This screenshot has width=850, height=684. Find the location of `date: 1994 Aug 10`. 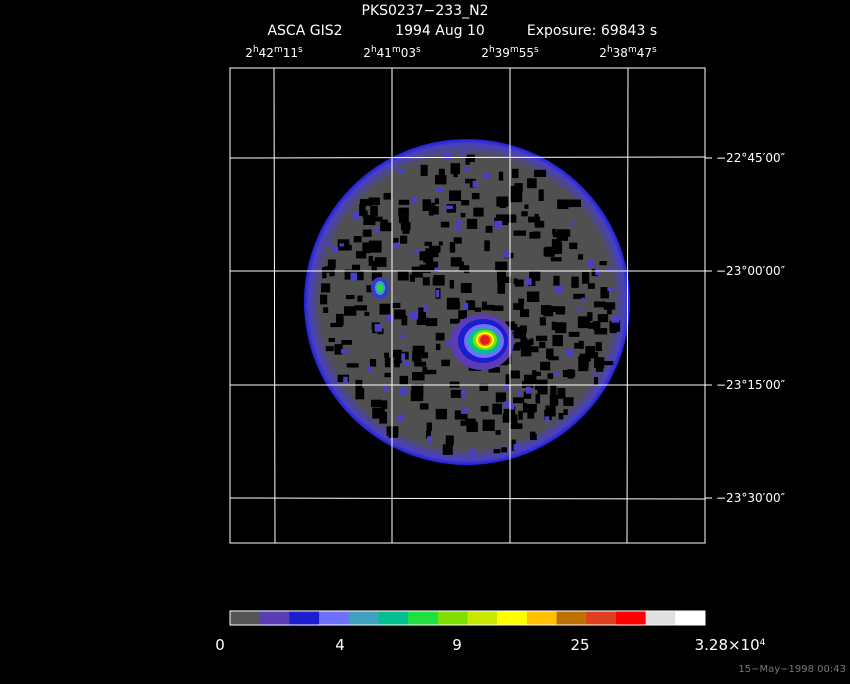

date: 1994 Aug 10 is located at coordinates (440, 31).